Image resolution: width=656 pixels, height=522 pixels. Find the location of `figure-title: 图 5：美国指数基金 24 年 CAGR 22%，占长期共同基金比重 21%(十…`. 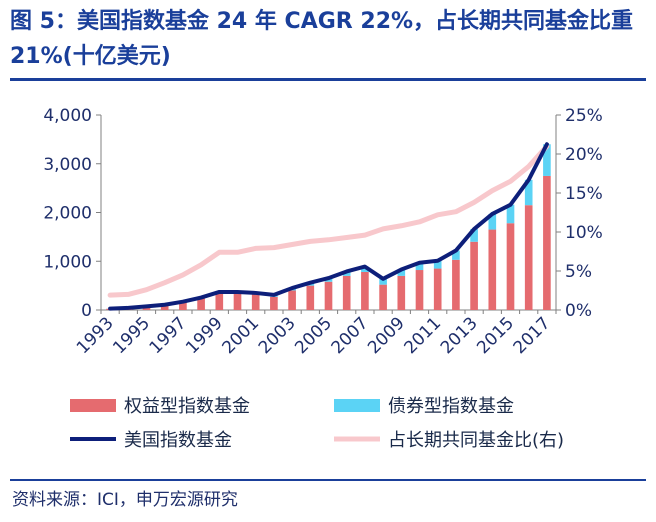

figure-title: 图 5：美国指数基金 24 年 CAGR 22%，占长期共同基金比重 21%(十… is located at coordinates (322, 39).